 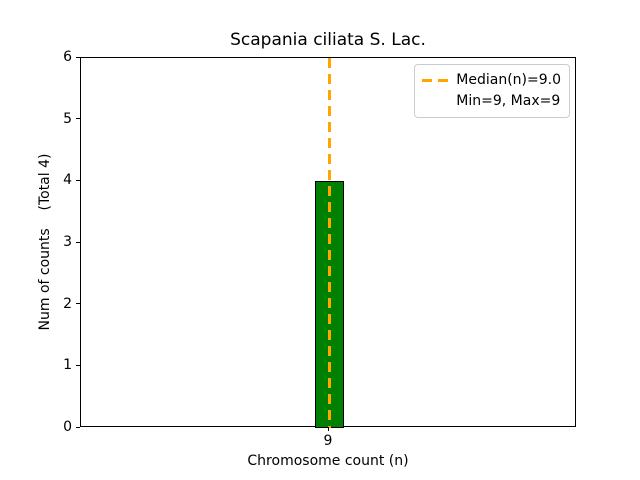 I want to click on legend: Median(n)=9.0 Min=9, Max=9, so click(x=492, y=91).